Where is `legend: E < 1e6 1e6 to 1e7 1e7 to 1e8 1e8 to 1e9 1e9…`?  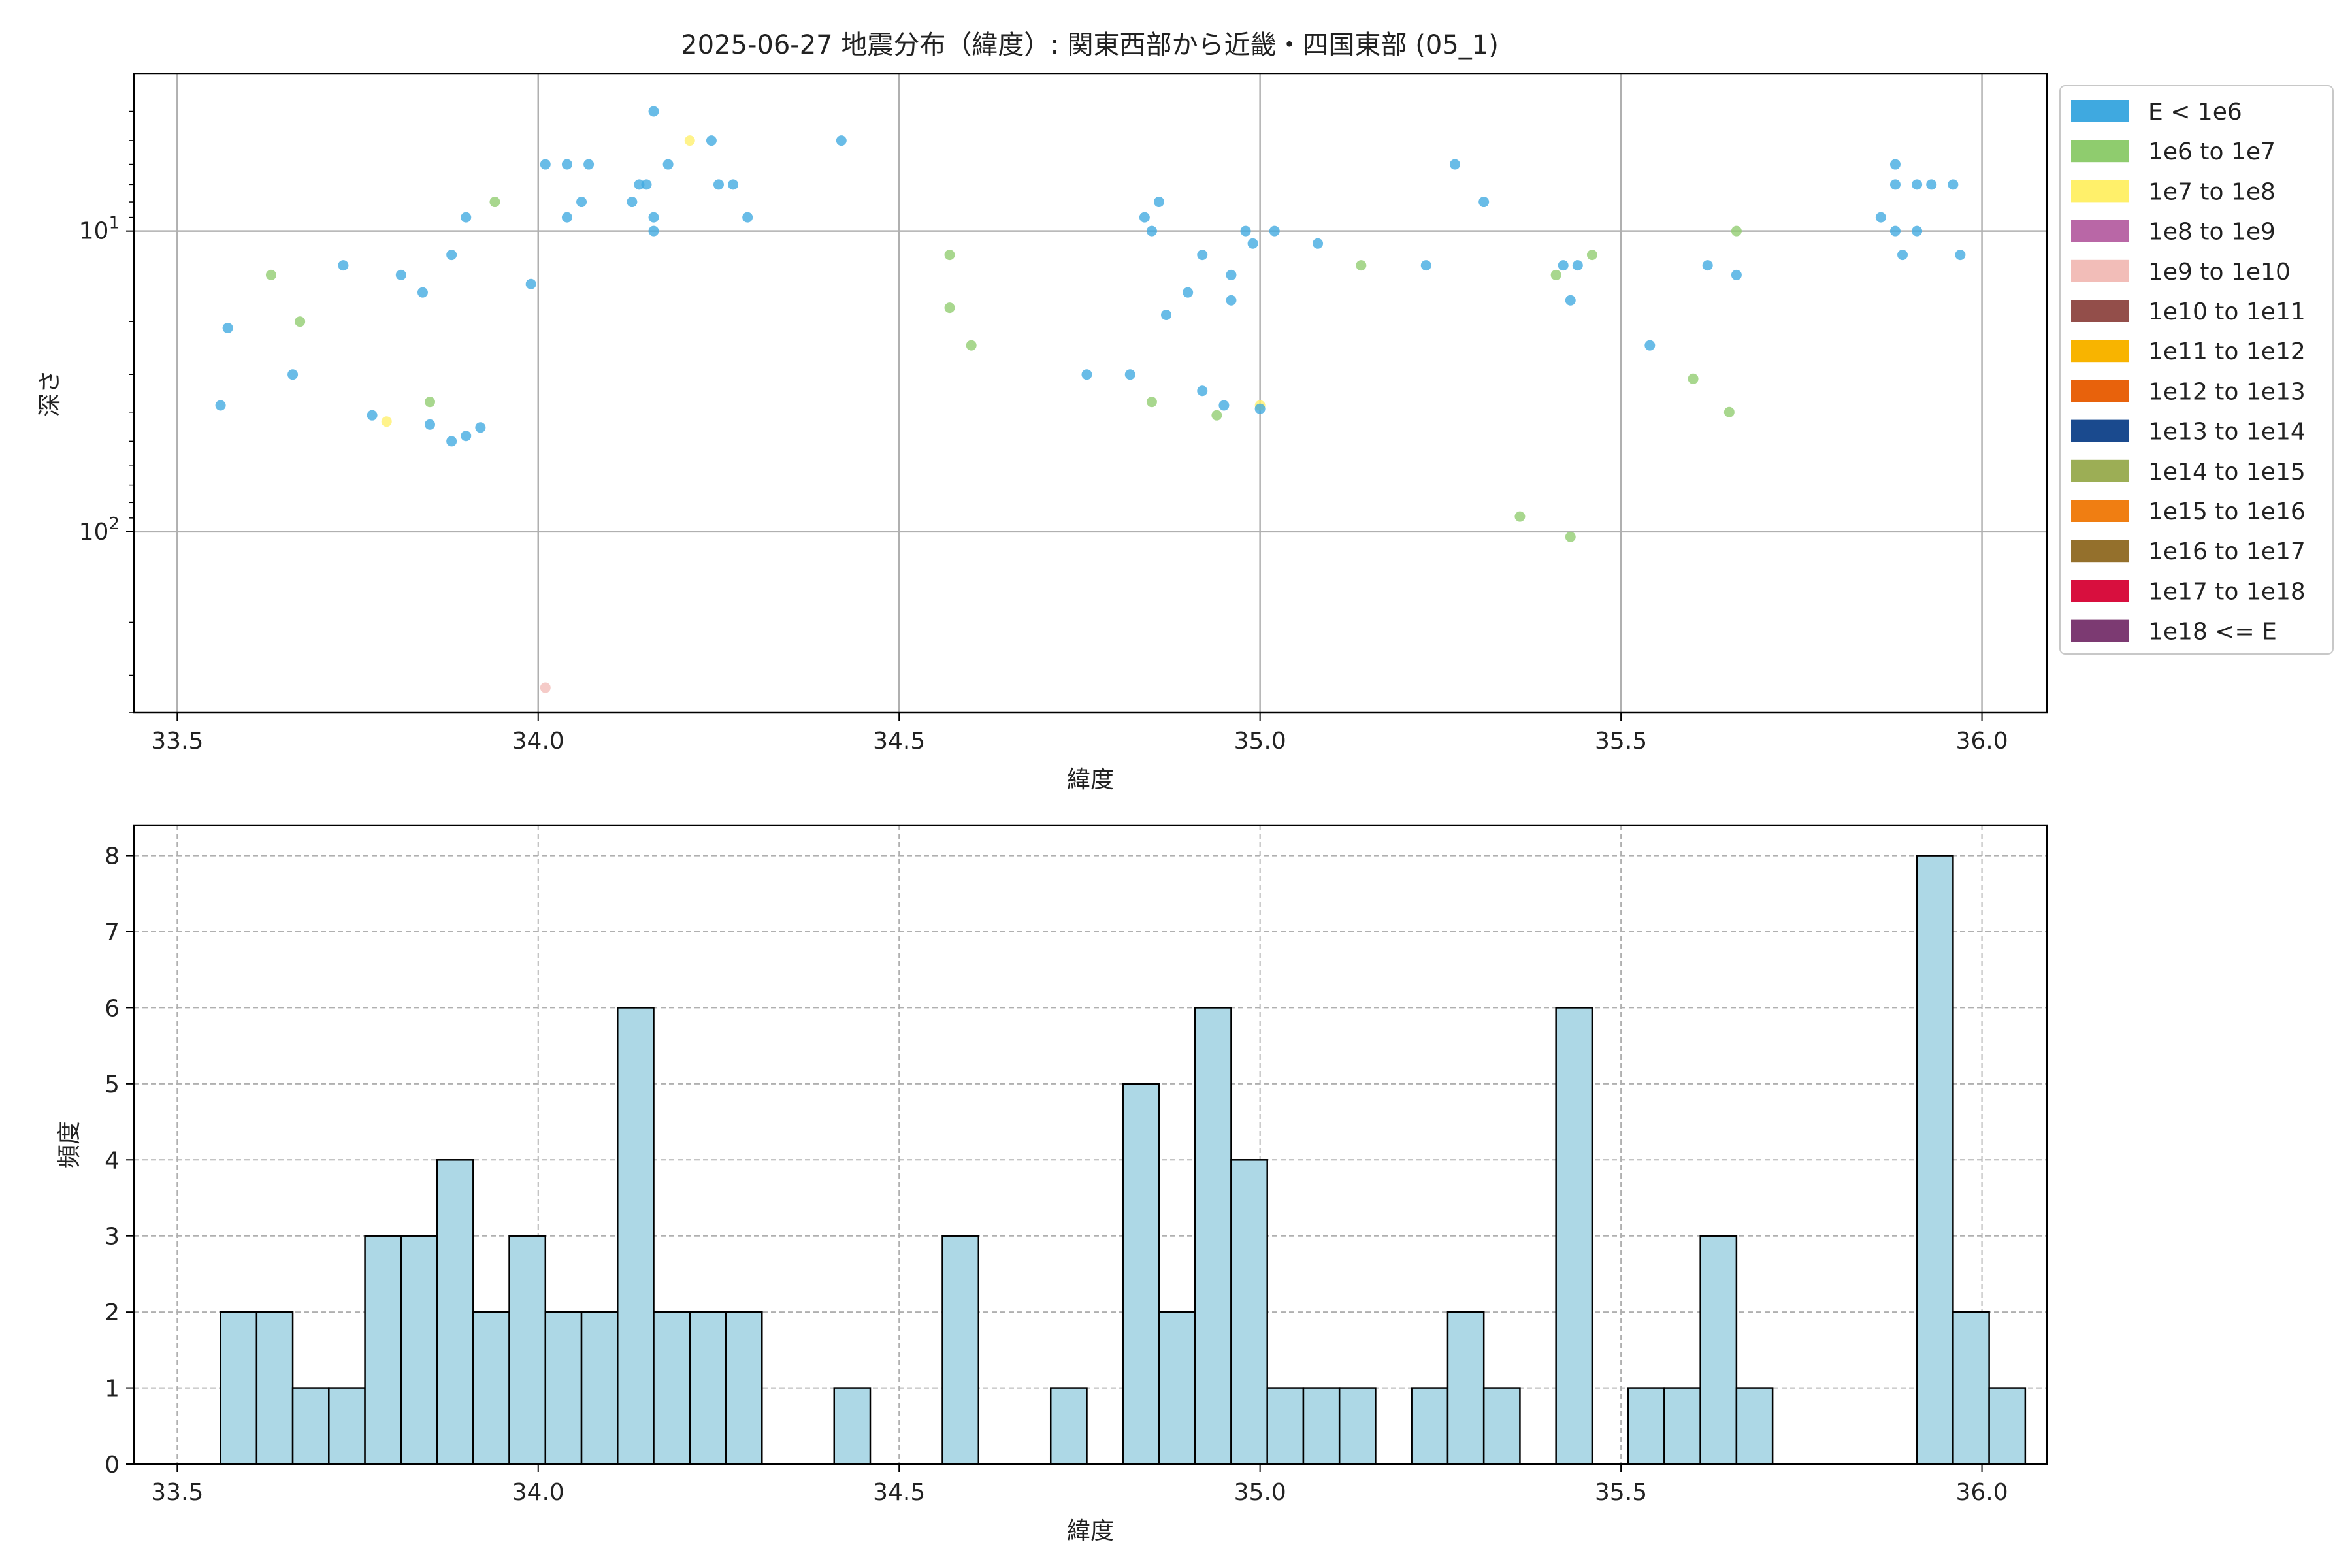 legend: E < 1e6 1e6 to 1e7 1e7 to 1e8 1e8 to 1e9 1e9… is located at coordinates (2196, 370).